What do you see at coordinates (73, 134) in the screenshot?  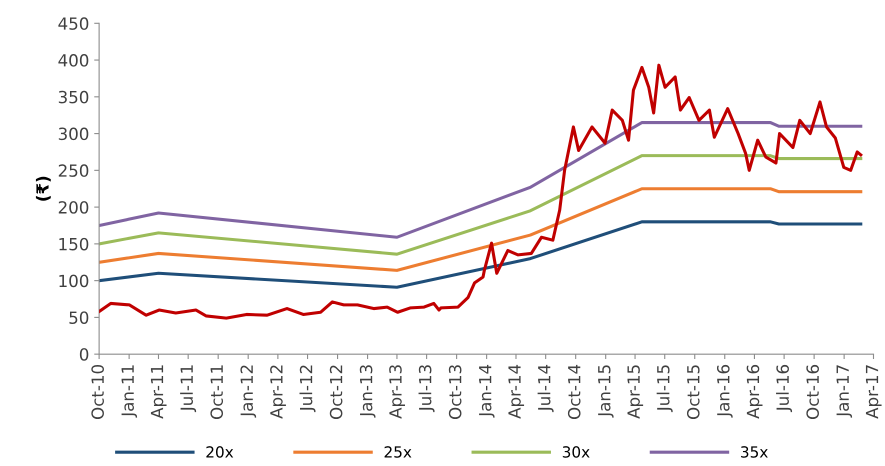 I see `y-tick-label: 300` at bounding box center [73, 134].